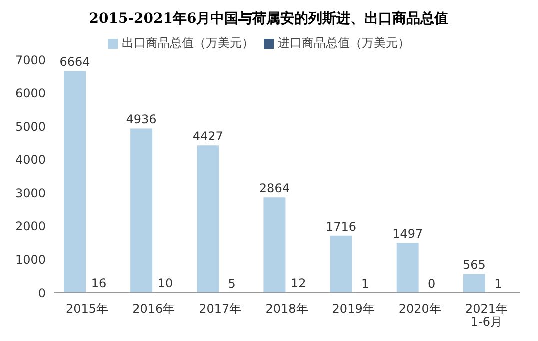  I want to click on y-tick-label: 4000, so click(30, 160).